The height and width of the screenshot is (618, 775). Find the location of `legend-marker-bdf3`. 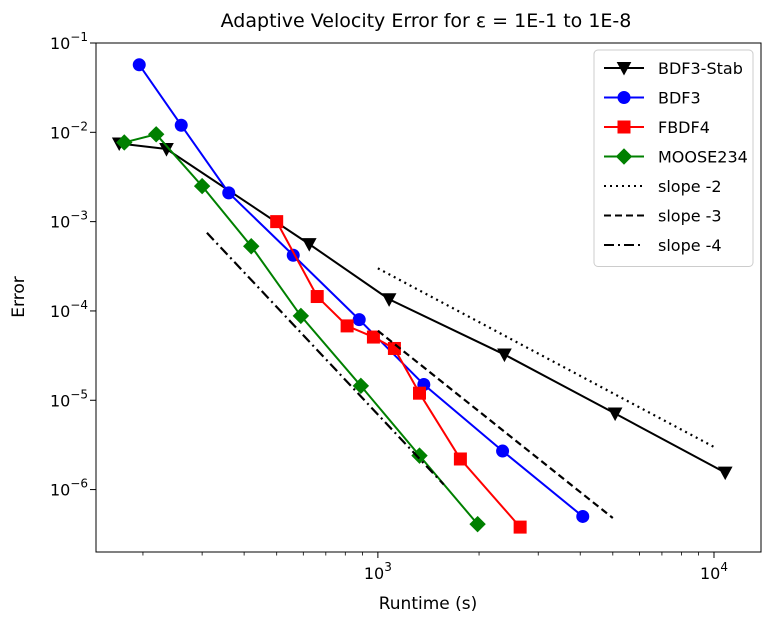

legend-marker-bdf3 is located at coordinates (624, 97).